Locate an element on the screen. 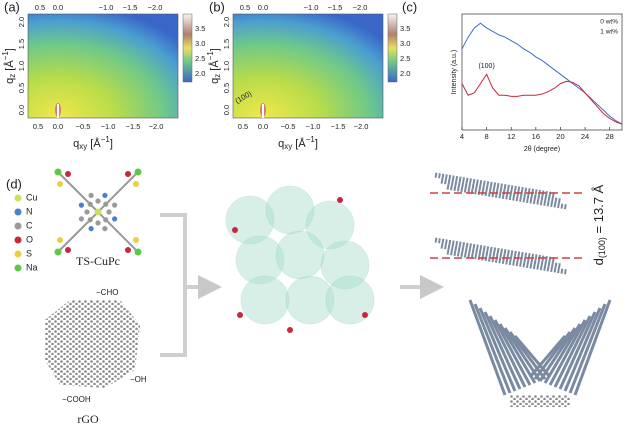  axis-label-part: xy is located at coordinates (83, 146).